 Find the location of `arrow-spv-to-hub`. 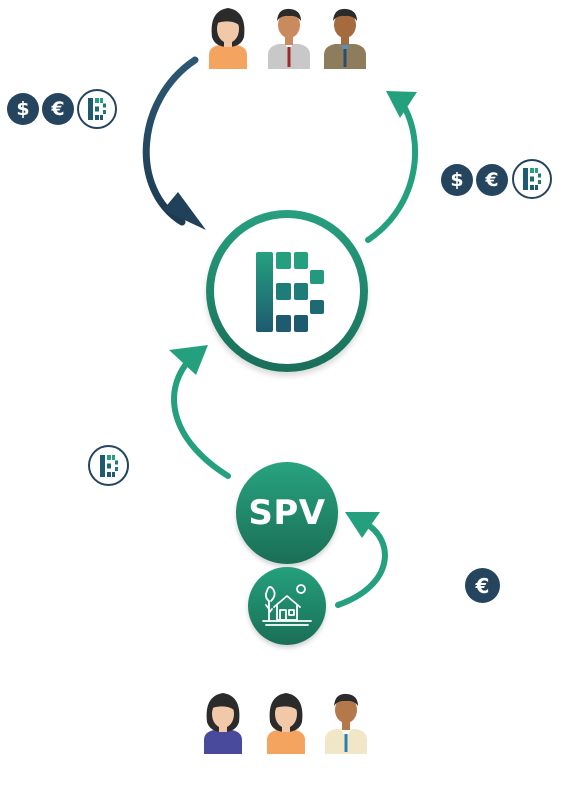

arrow-spv-to-hub is located at coordinates (200, 412).